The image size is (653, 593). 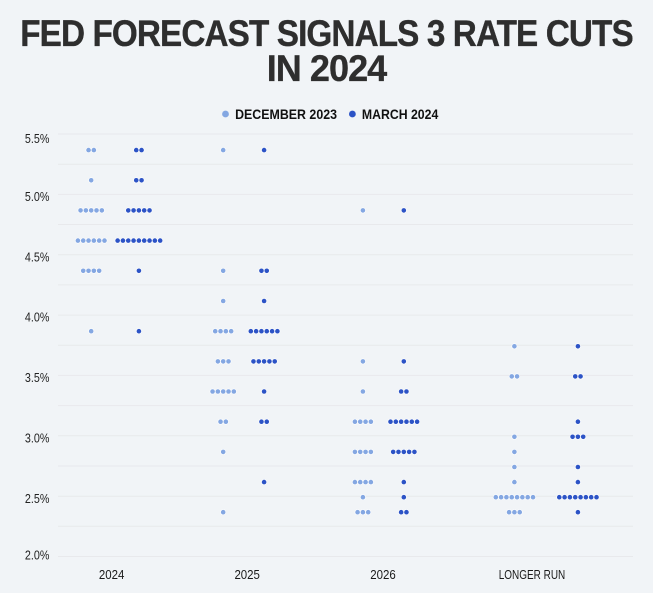 What do you see at coordinates (37, 318) in the screenshot?
I see `svg-text: 4.0%` at bounding box center [37, 318].